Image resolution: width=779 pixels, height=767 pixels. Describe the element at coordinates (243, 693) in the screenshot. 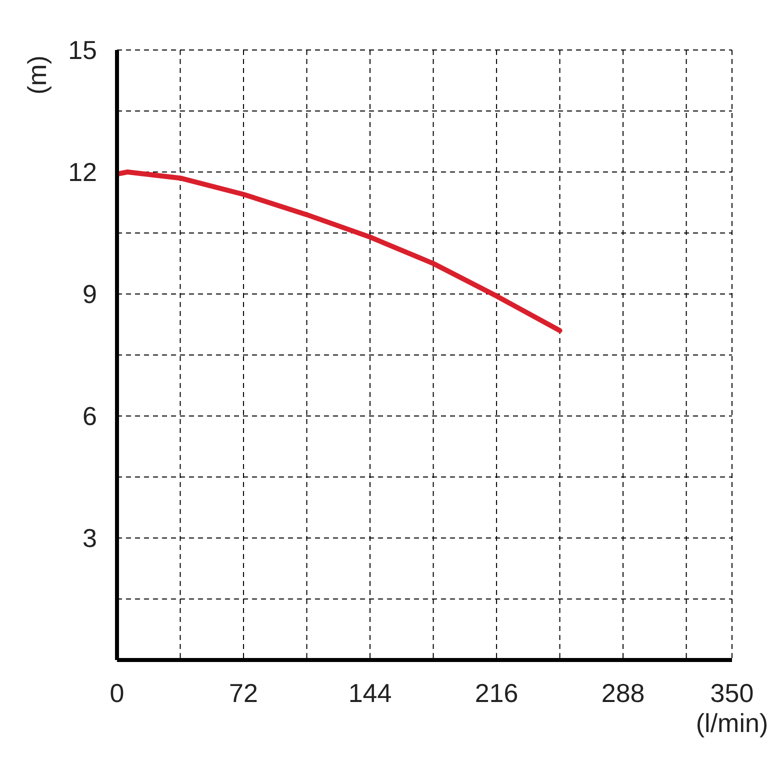

I see `x-tick-label: 72` at that location.